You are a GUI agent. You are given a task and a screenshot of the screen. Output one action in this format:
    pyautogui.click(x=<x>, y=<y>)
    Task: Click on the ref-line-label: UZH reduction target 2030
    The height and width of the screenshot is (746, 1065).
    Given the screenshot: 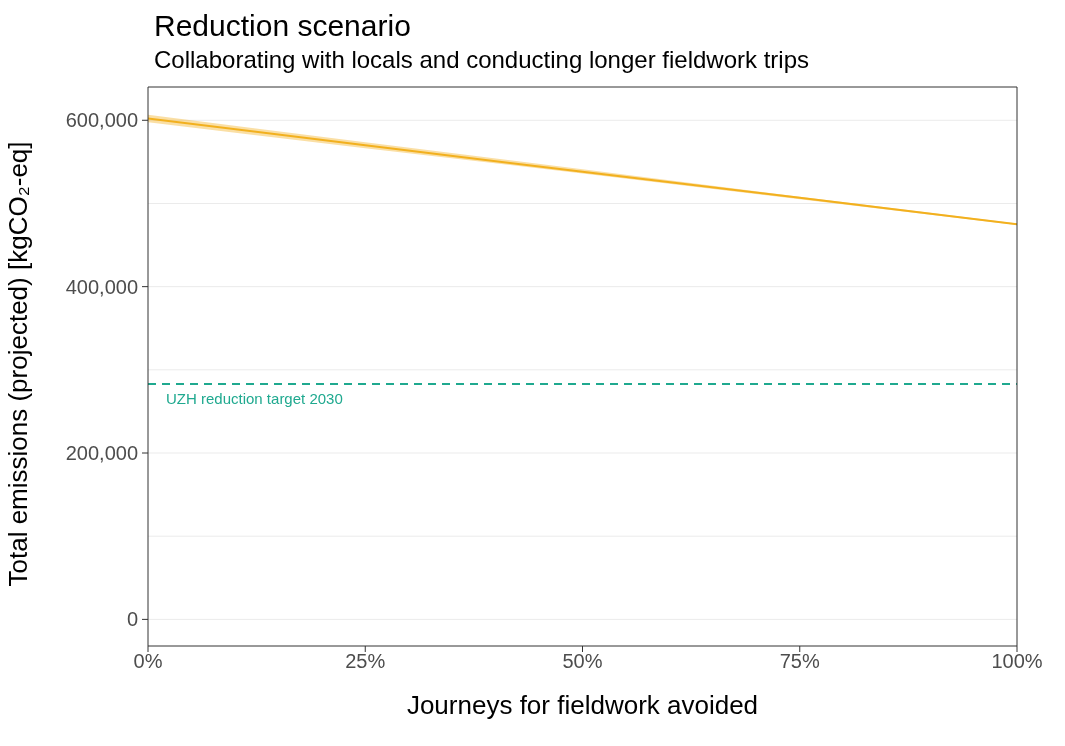 What is the action you would take?
    pyautogui.click(x=254, y=398)
    